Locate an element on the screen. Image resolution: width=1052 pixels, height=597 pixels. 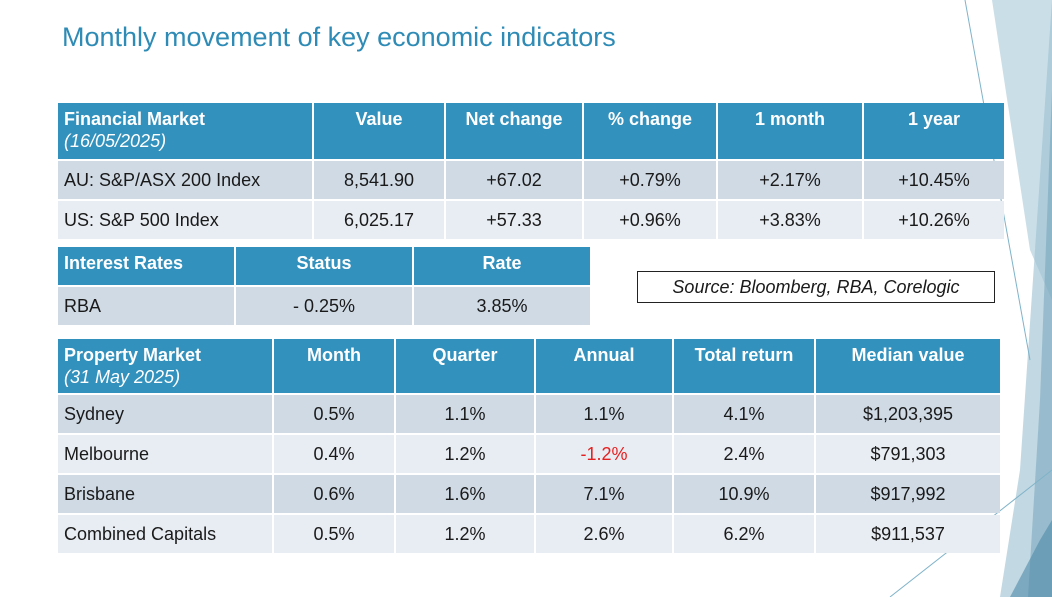
table-row: Sydney 0.5% 1.1% 1.1% 4.1% $1,203,395 is located at coordinates (529, 414).